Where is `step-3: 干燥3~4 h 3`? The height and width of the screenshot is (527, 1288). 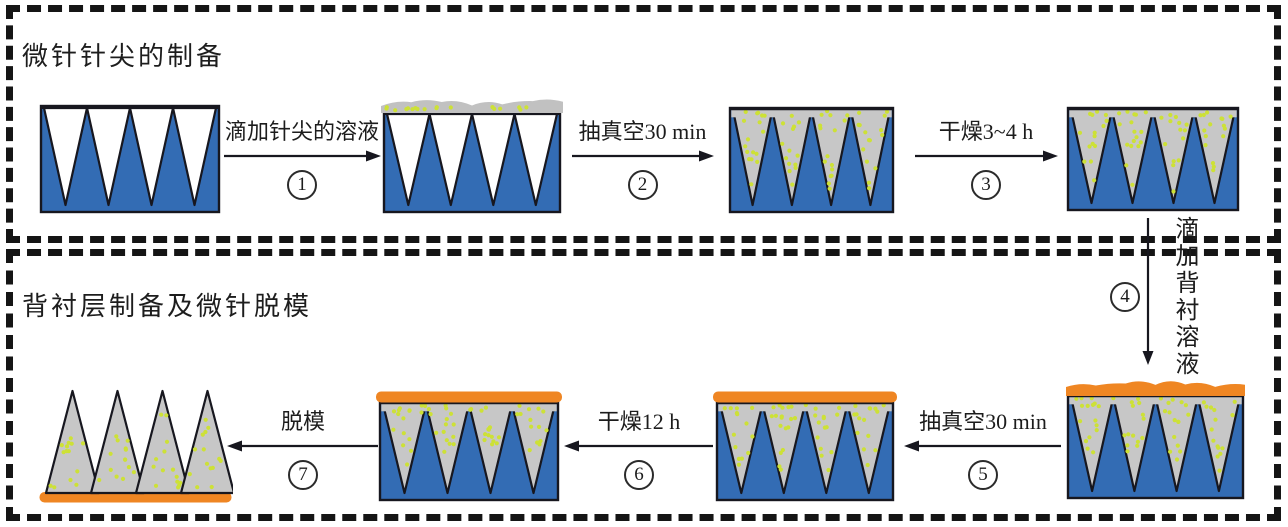
step-3: 干燥3~4 h 3 is located at coordinates (986, 159).